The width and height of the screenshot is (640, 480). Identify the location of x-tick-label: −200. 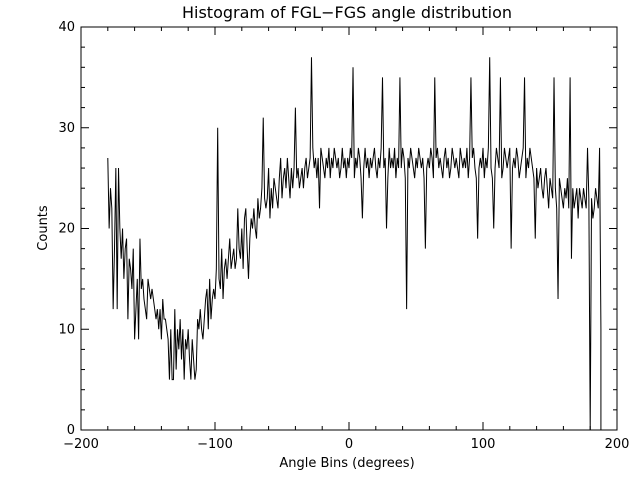
(81, 444).